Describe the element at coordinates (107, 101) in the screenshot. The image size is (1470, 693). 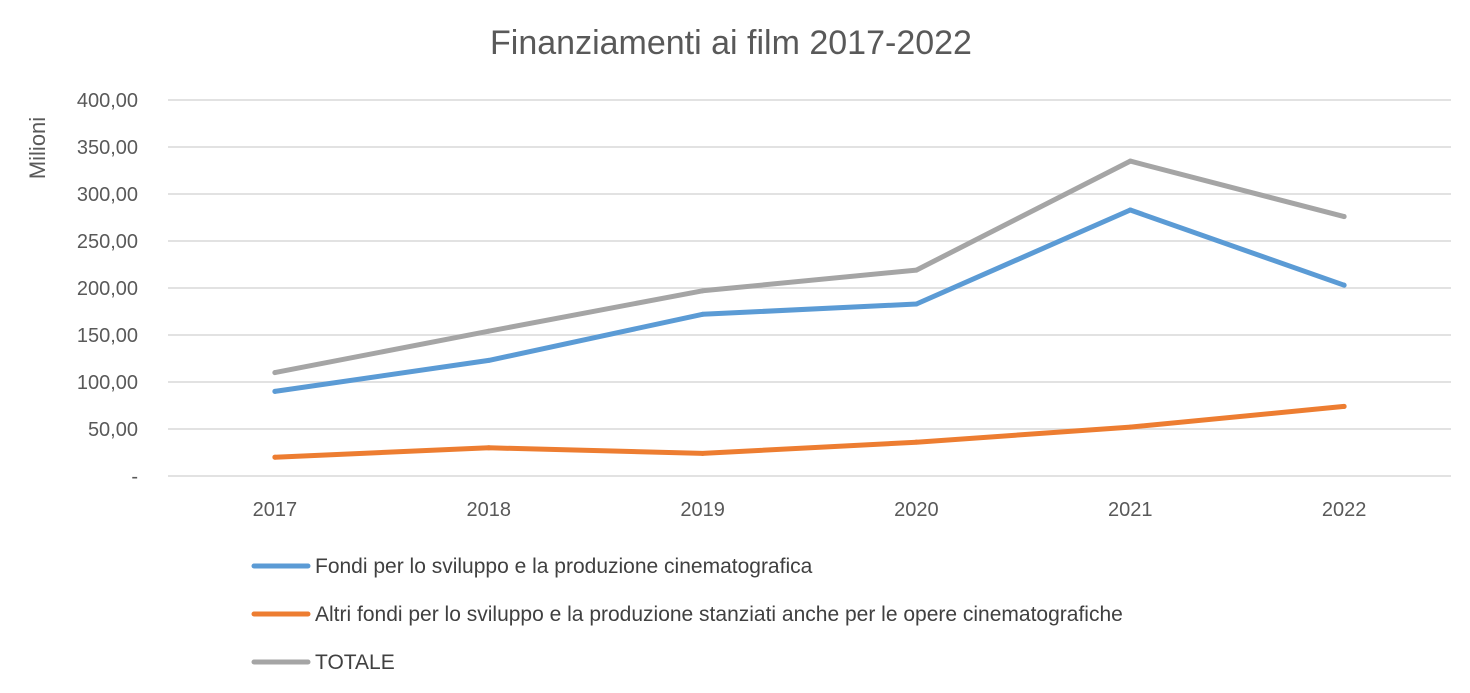
I see `y-tick-label: 400,00` at that location.